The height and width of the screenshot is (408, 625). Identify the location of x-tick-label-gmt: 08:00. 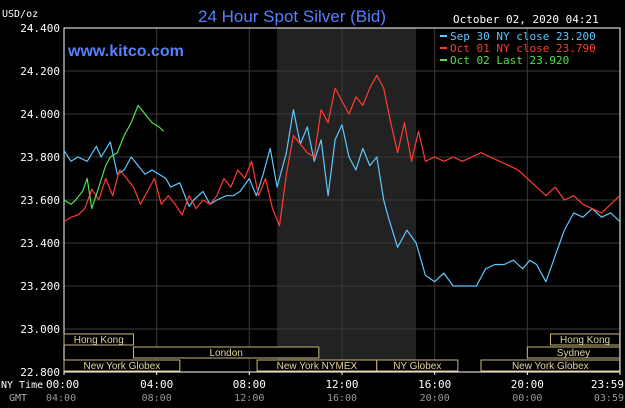
(157, 398).